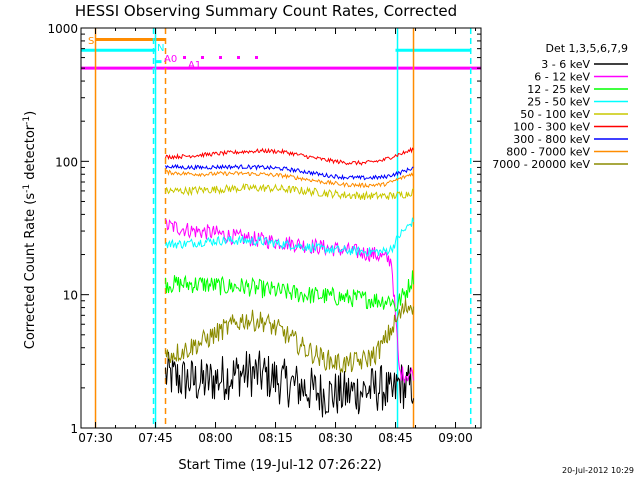 The width and height of the screenshot is (640, 484). What do you see at coordinates (279, 465) in the screenshot?
I see `x-axis-label: Start Time (19-Jul-12 07:26:22)` at bounding box center [279, 465].